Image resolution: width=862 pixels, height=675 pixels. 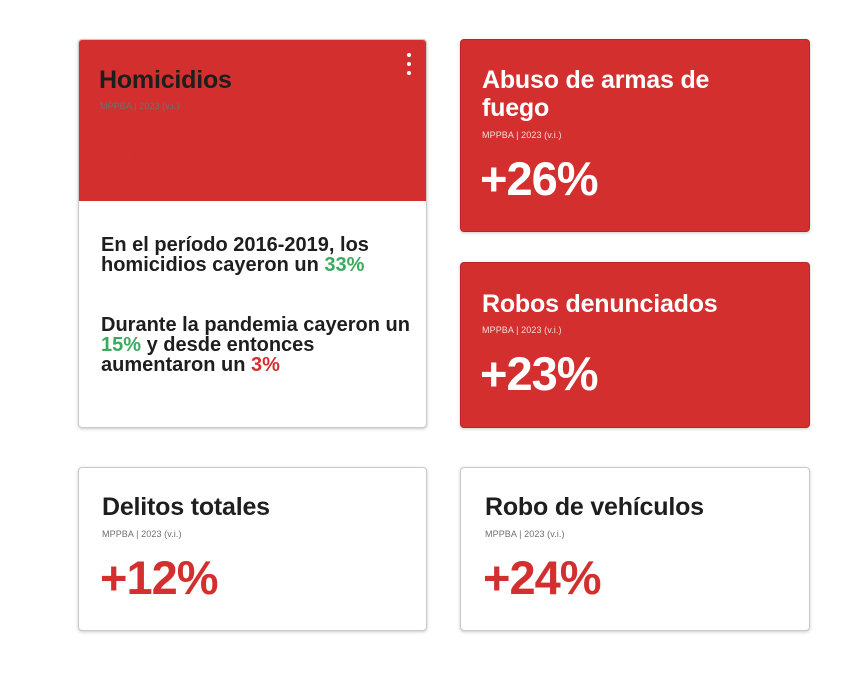 What do you see at coordinates (165, 80) in the screenshot?
I see `card-title: Homicidios` at bounding box center [165, 80].